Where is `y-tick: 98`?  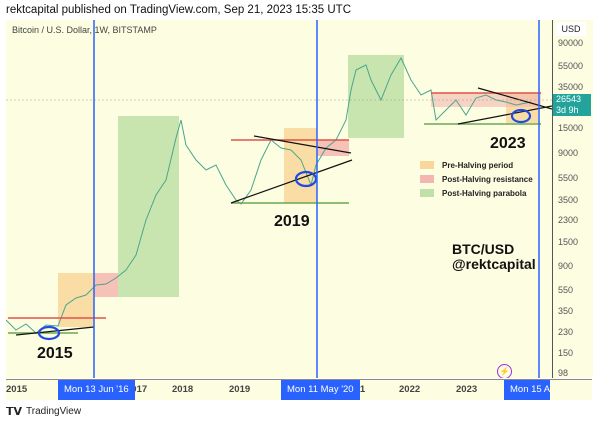 y-tick: 98 is located at coordinates (563, 373).